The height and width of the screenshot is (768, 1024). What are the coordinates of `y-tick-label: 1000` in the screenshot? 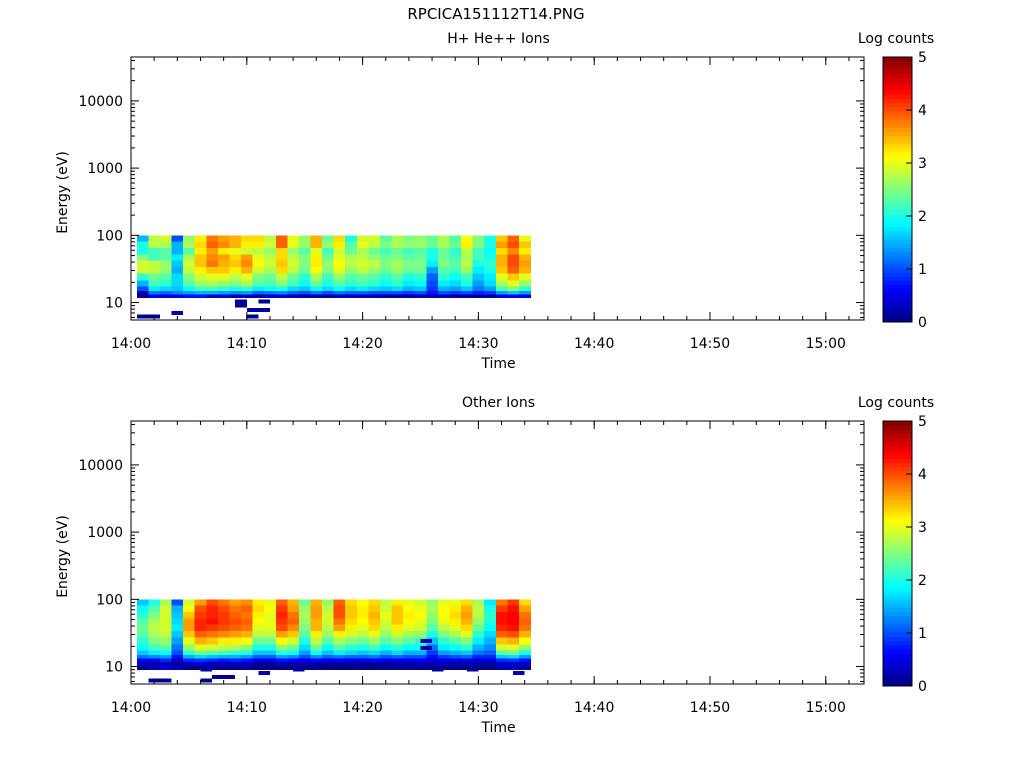 It's located at (105, 169).